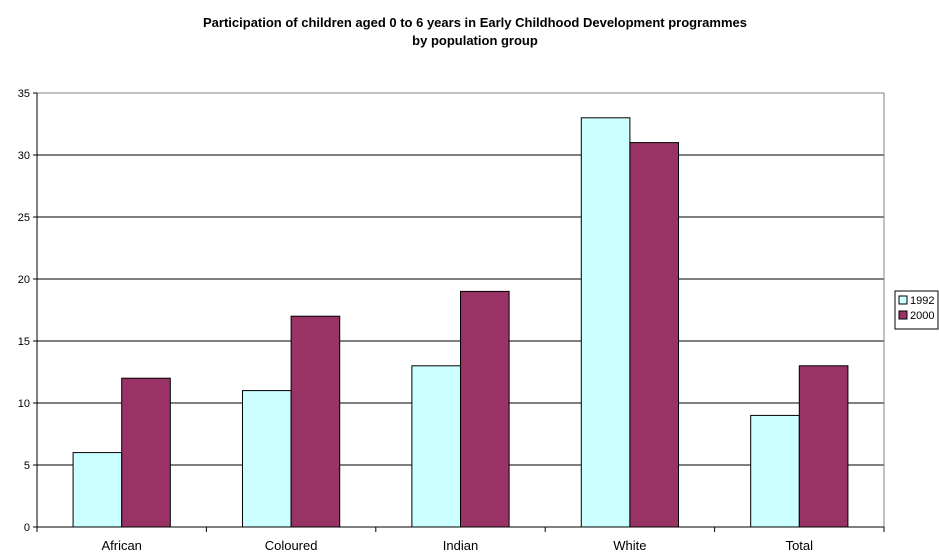 The width and height of the screenshot is (939, 557). What do you see at coordinates (800, 545) in the screenshot?
I see `x-tick-label: Total` at bounding box center [800, 545].